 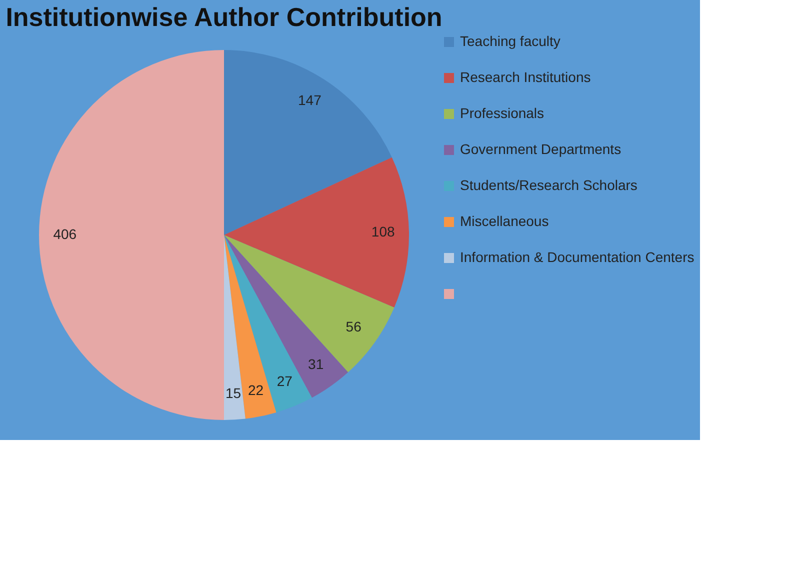 I want to click on legend-label: Professionals, so click(x=502, y=113).